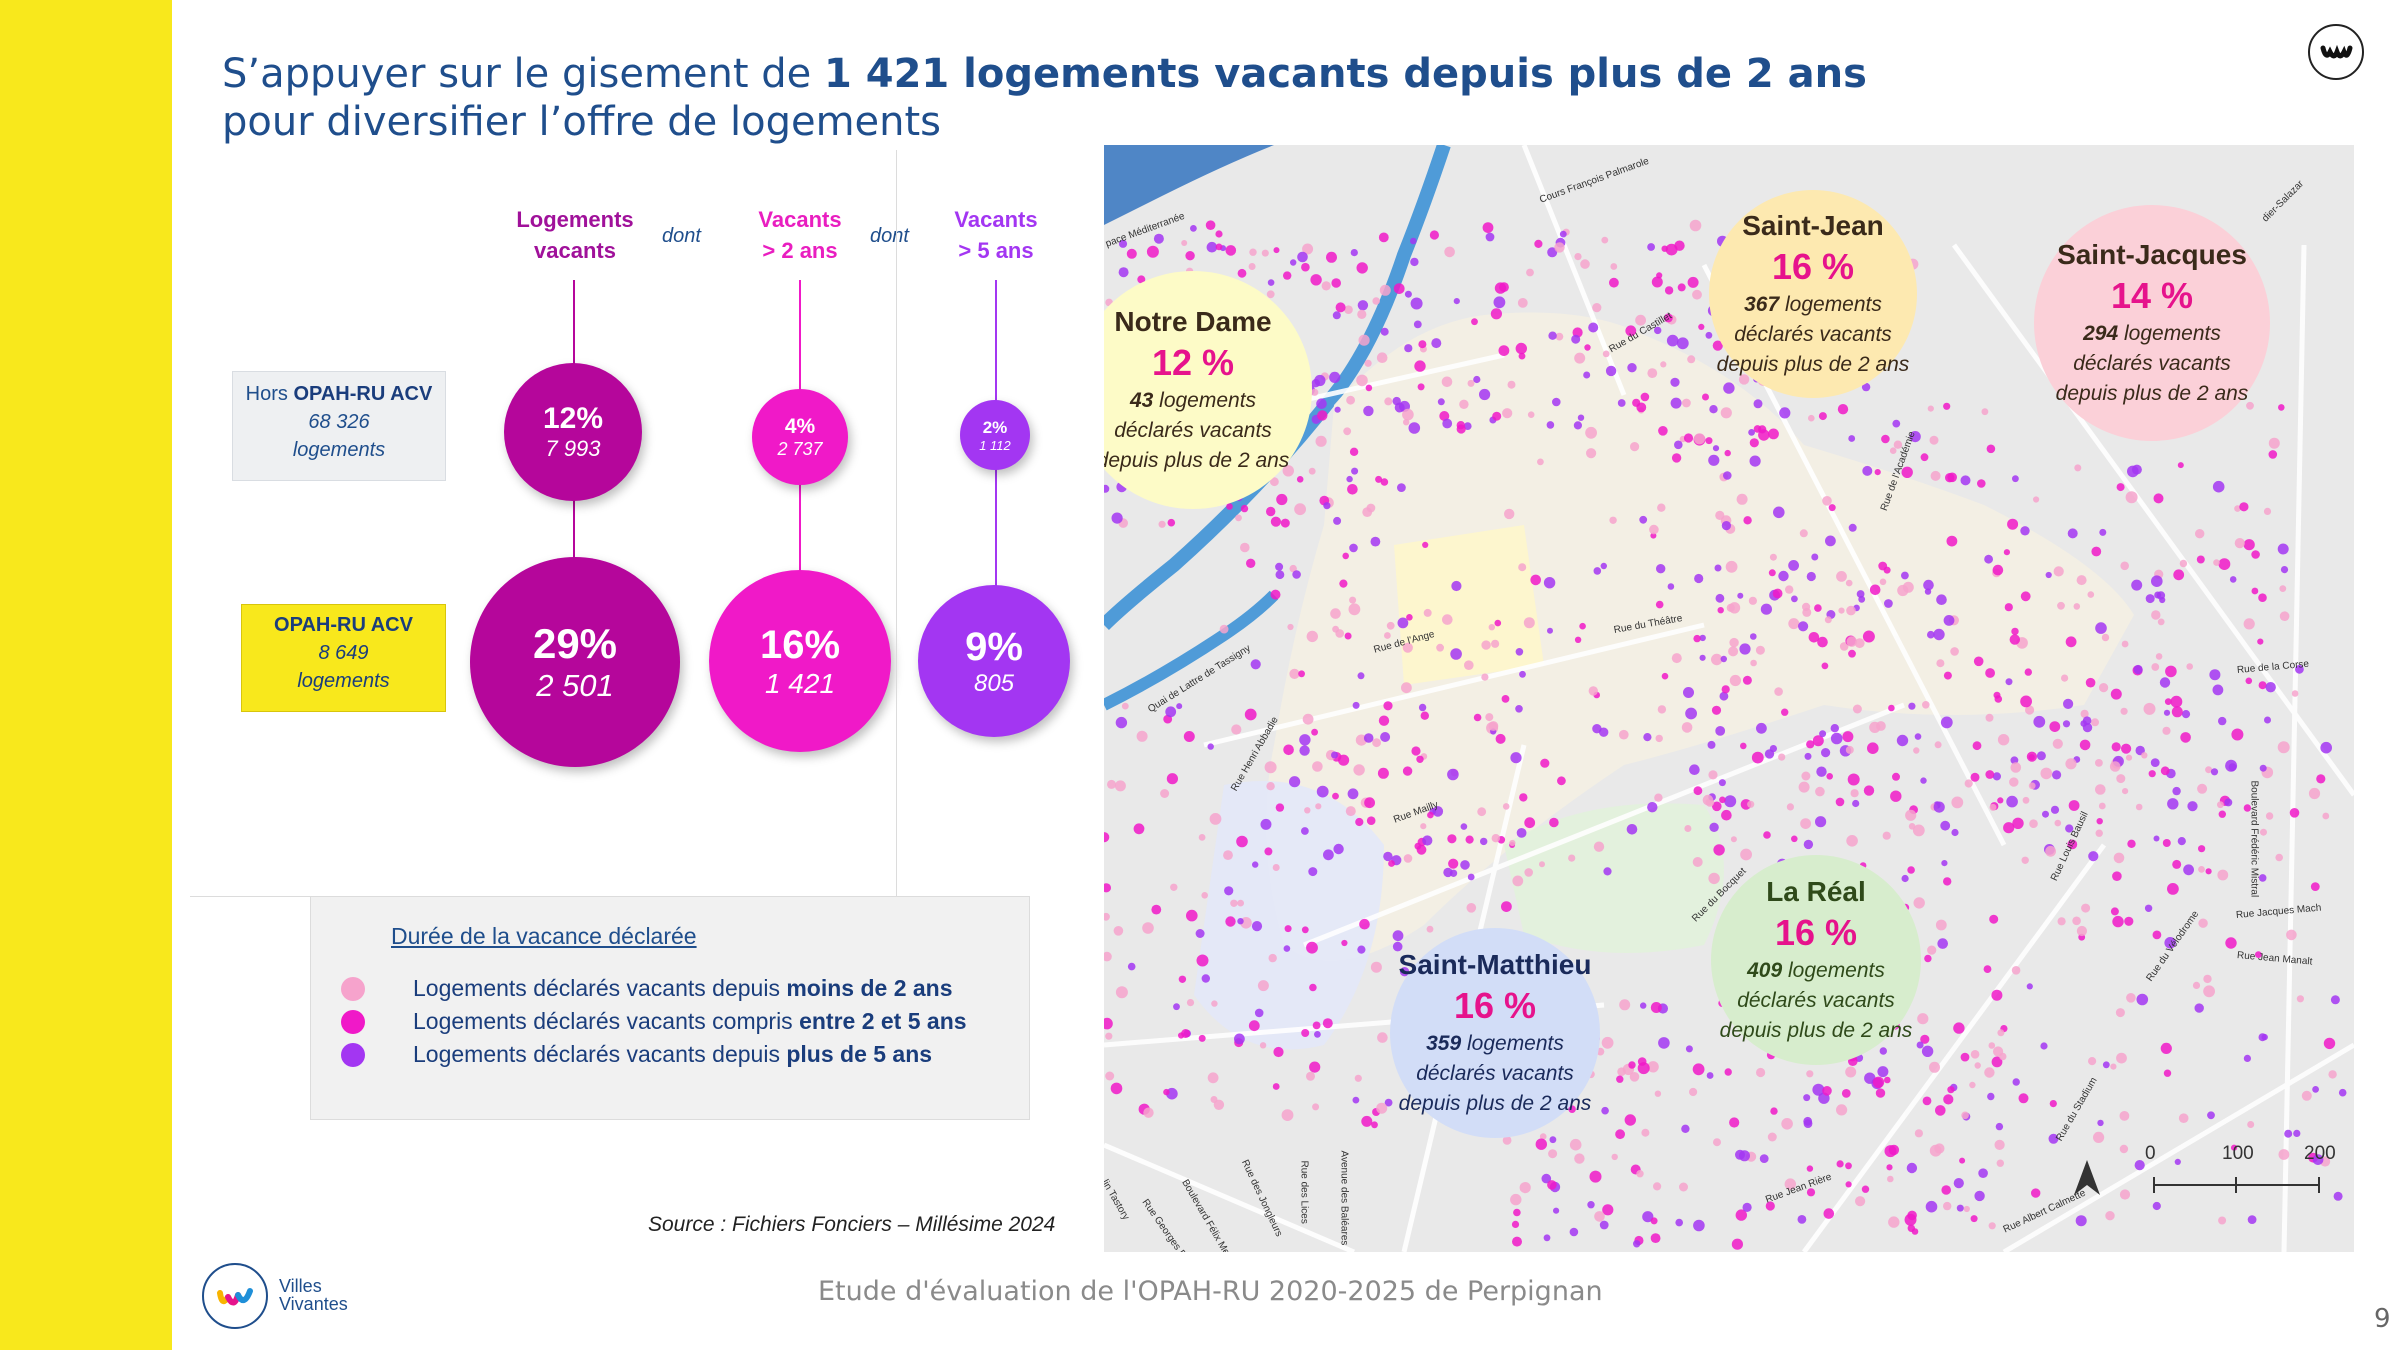 The image size is (2400, 1350). Describe the element at coordinates (2336, 52) in the screenshot. I see `villes-vivantes-logo-icon` at that location.